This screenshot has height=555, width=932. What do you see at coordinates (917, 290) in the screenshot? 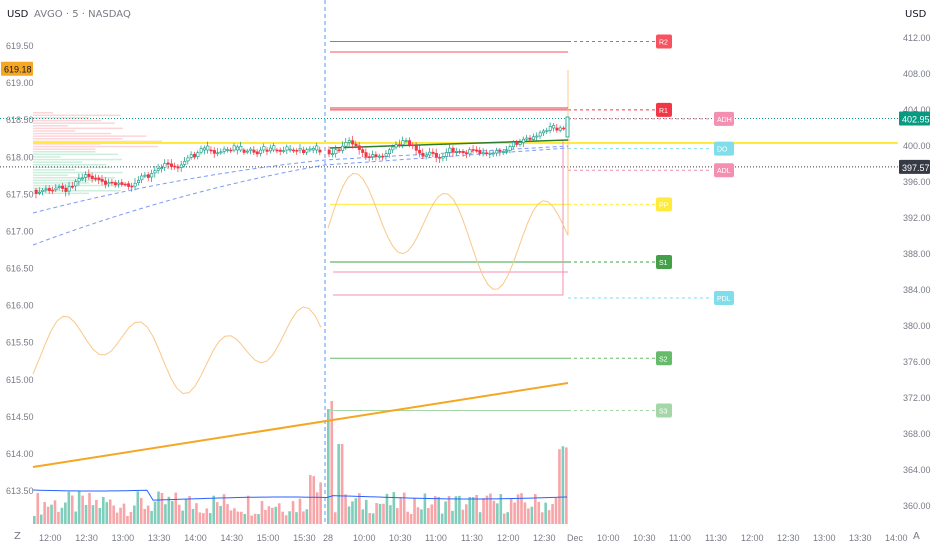
I see `right-axis-tick: 384.00` at bounding box center [917, 290].